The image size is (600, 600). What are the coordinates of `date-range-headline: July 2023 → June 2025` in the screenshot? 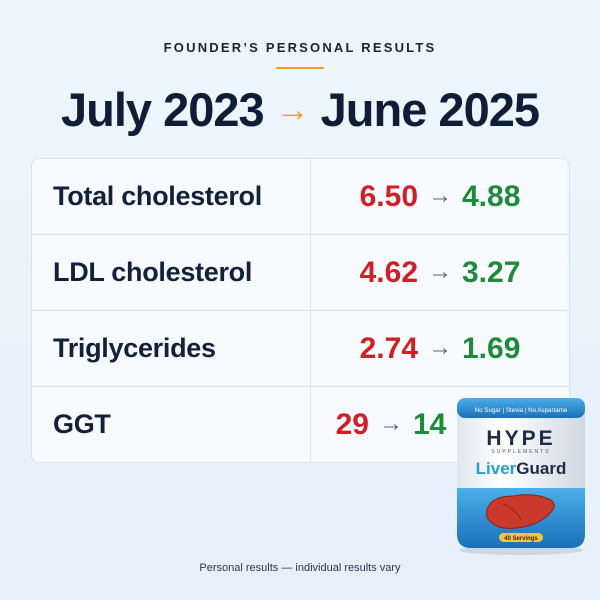 It's located at (300, 109).